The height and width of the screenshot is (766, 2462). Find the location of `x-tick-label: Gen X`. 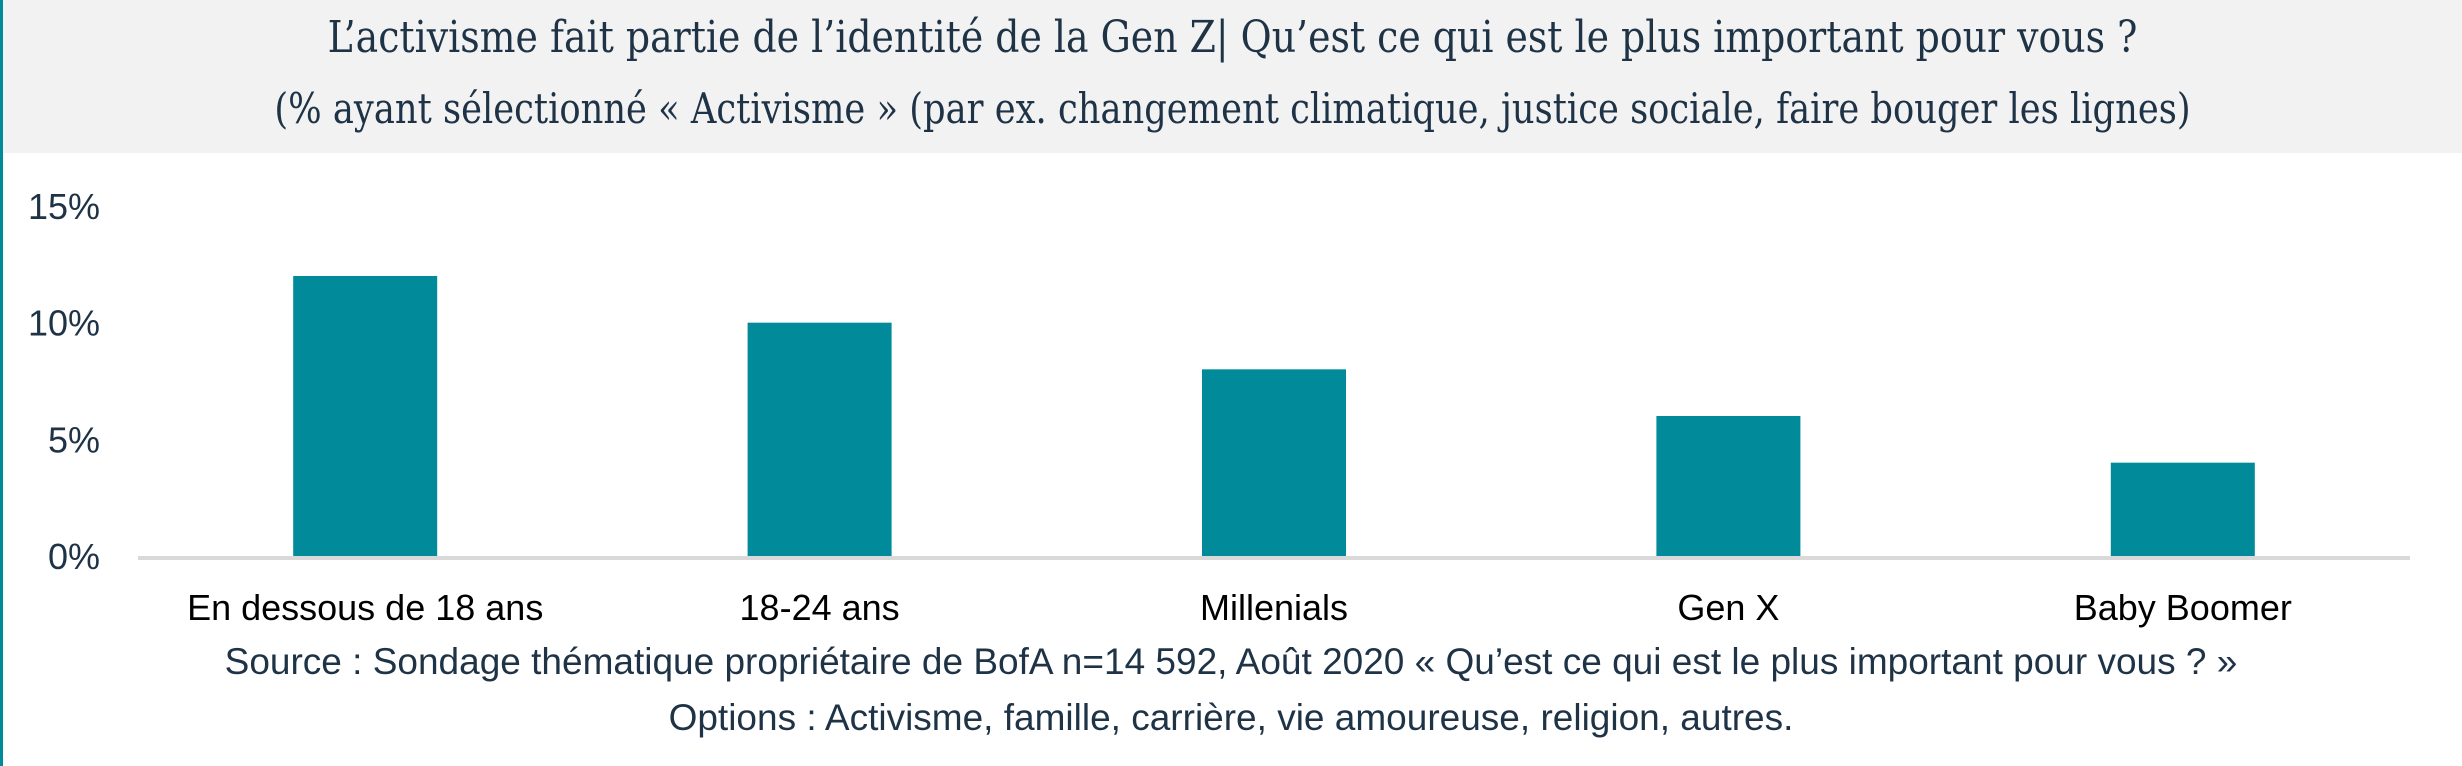

x-tick-label: Gen X is located at coordinates (1728, 607).